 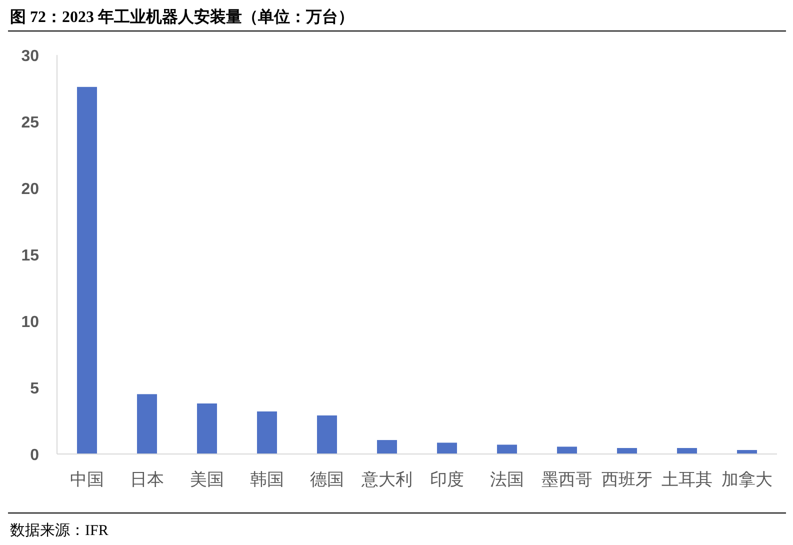 I want to click on y-tick-label: 20, so click(x=30, y=189).